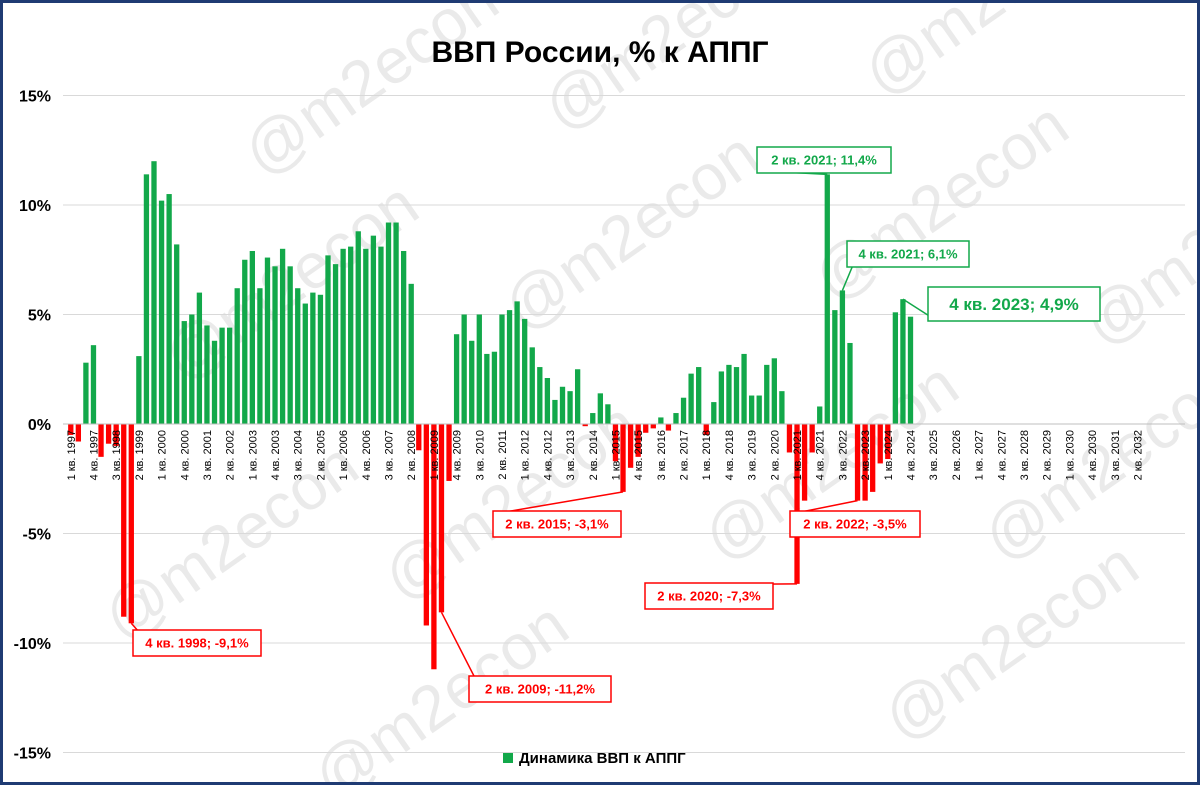 This screenshot has height=785, width=1200. What do you see at coordinates (197, 643) in the screenshot?
I see `annotation-label: 4 кв. 1998; -9,1%` at bounding box center [197, 643].